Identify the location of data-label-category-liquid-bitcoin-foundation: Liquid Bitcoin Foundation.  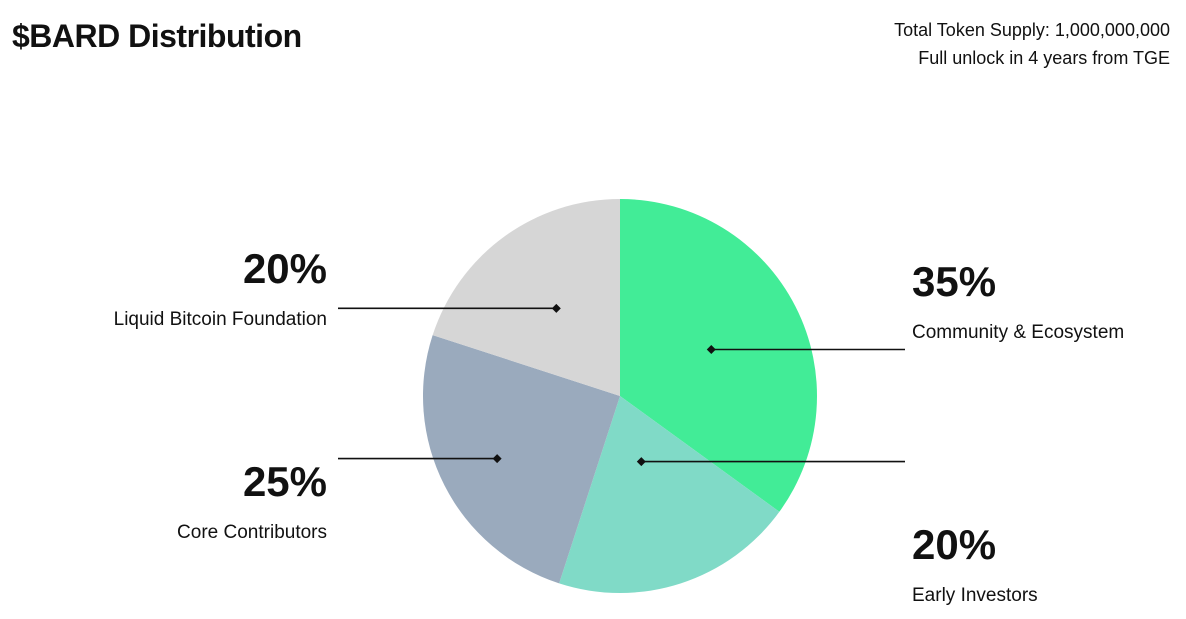
(220, 319).